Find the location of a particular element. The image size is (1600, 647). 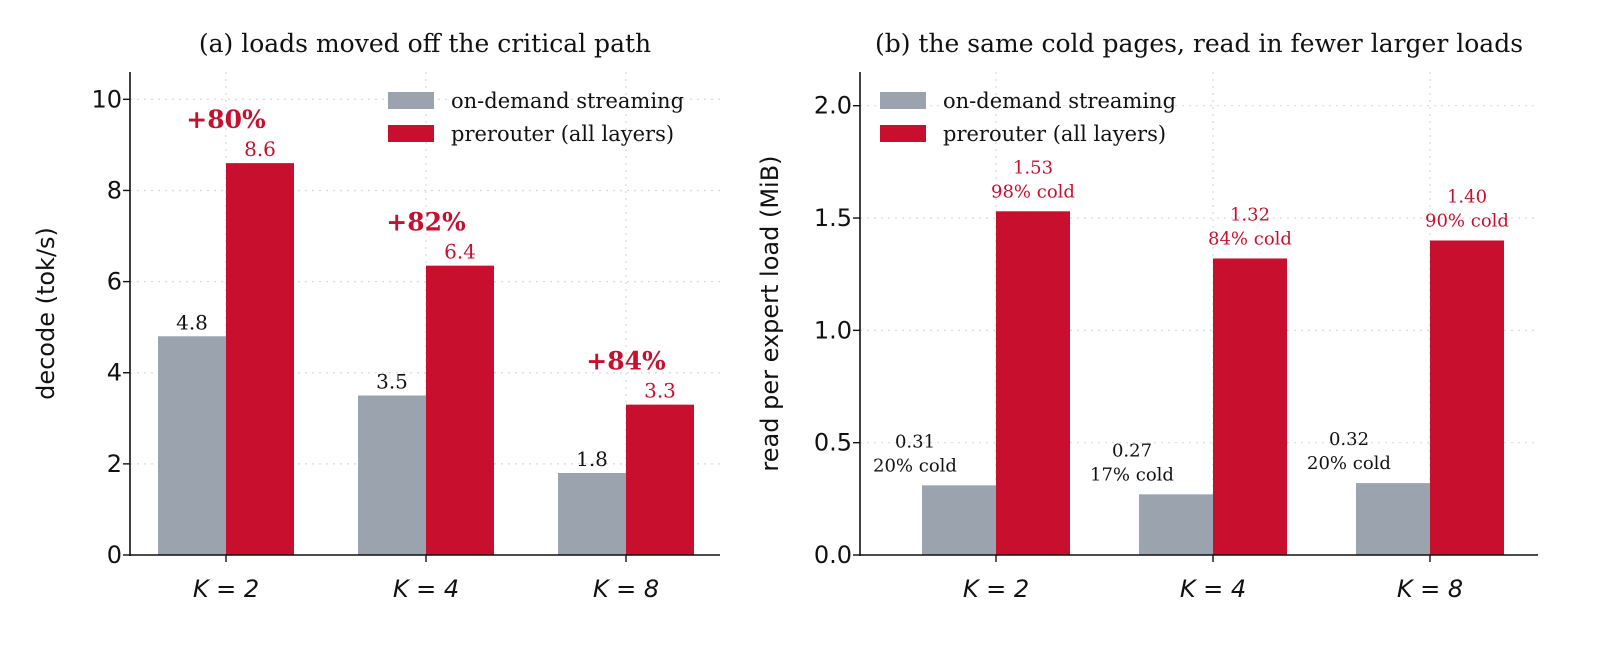

bar-sublabel: 98% cold is located at coordinates (1033, 191).